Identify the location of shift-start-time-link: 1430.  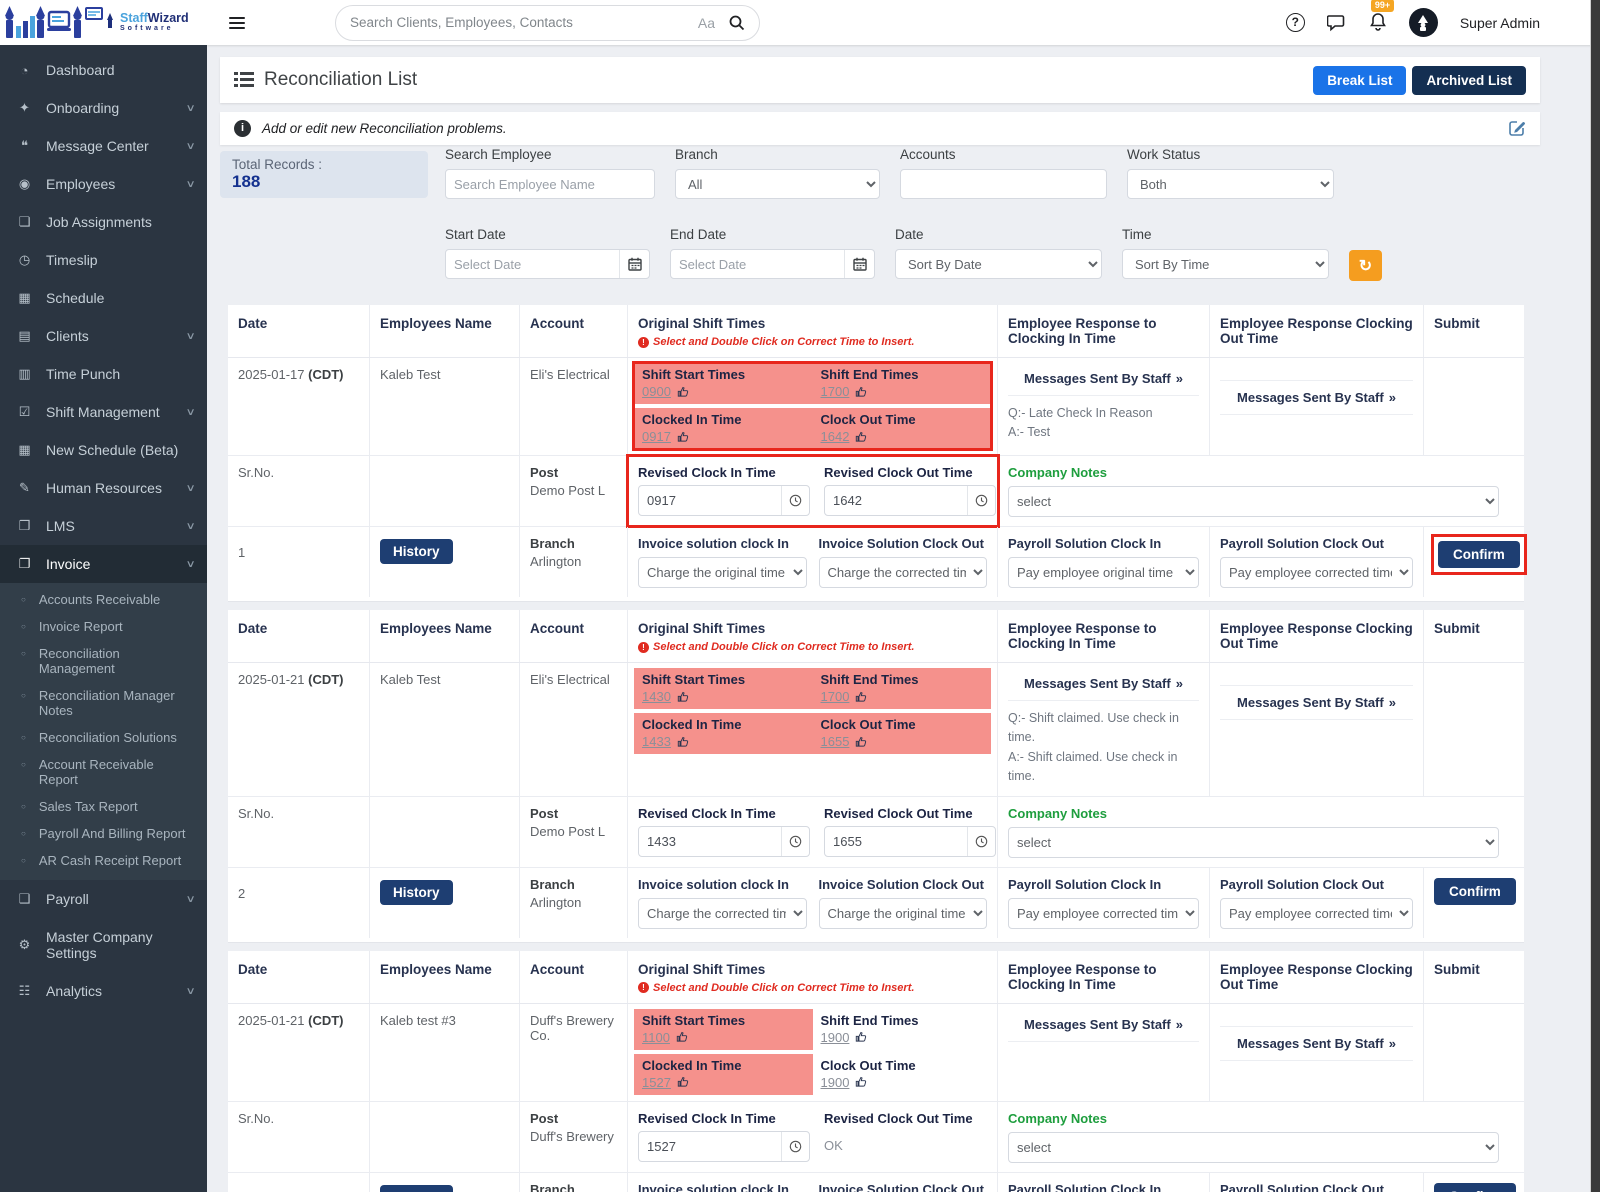
(656, 696).